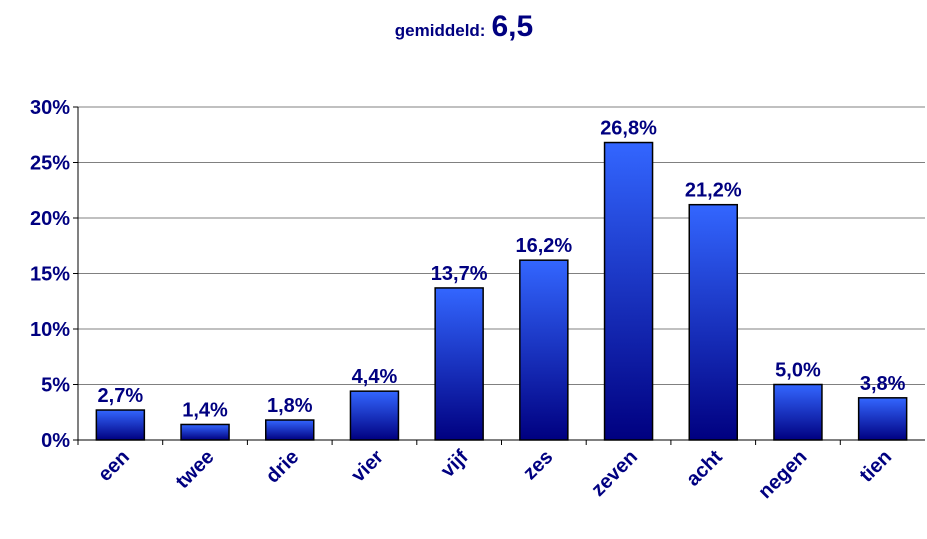  Describe the element at coordinates (614, 473) in the screenshot. I see `x-tick-label: zeven` at that location.